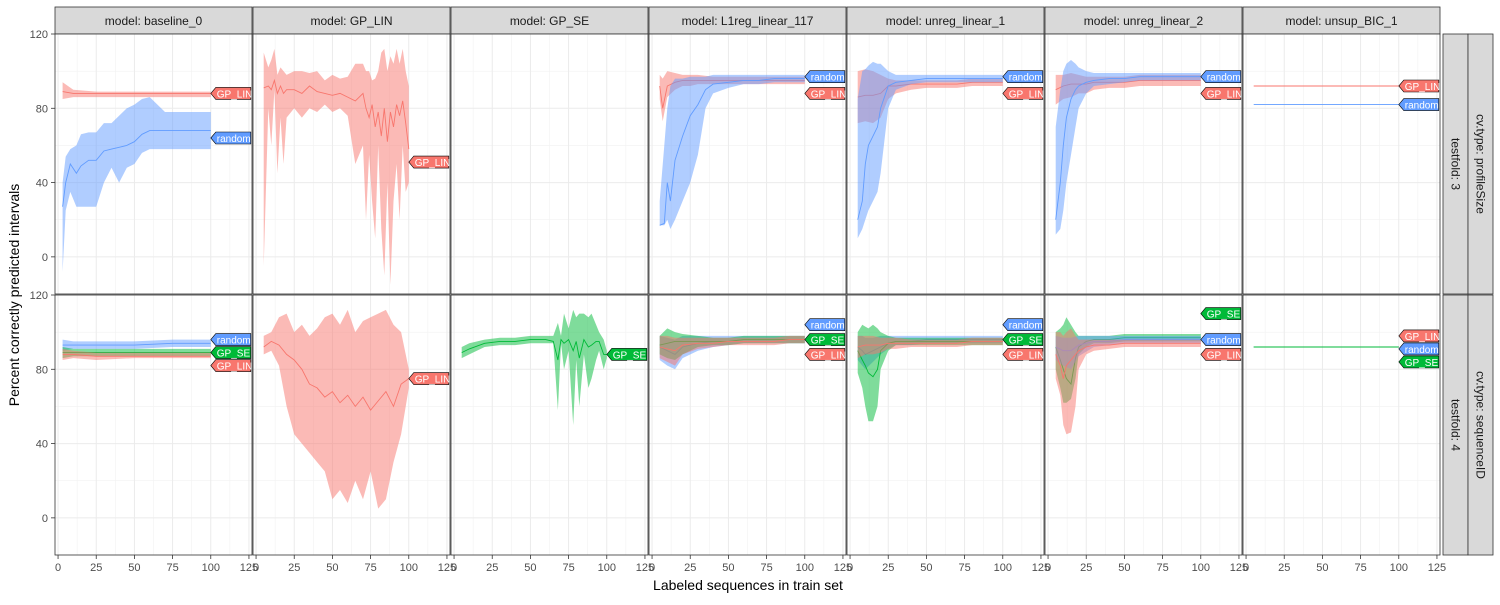 The image size is (1500, 605). Describe the element at coordinates (549, 21) in the screenshot. I see `facet-strip-column-label: model: GP_SE` at that location.